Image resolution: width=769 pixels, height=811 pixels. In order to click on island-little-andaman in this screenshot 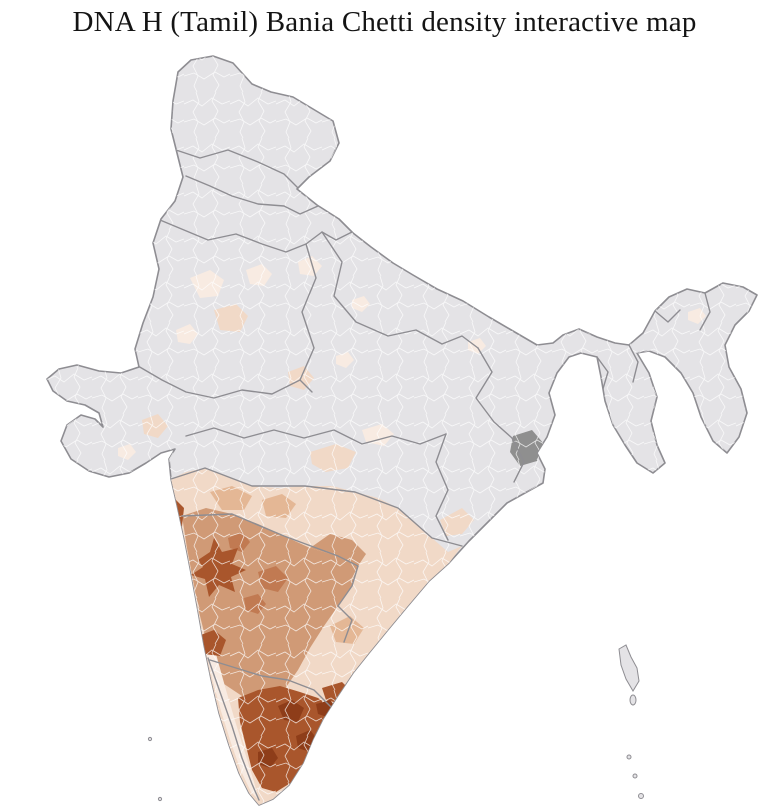, I will do `click(633, 700)`.